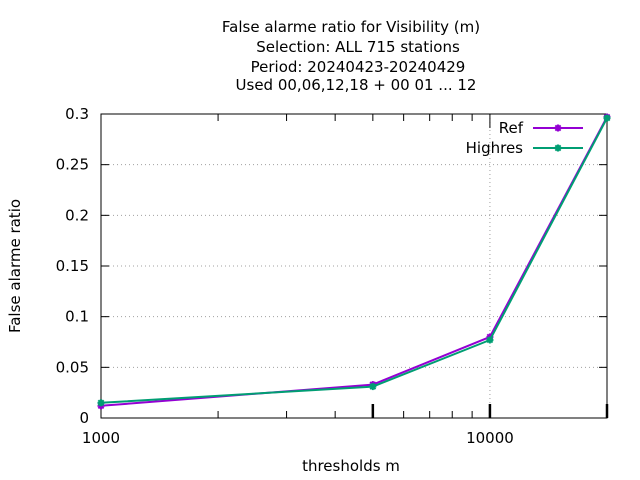 This screenshot has width=640, height=480. Describe the element at coordinates (558, 128) in the screenshot. I see `legend-marker-ref` at that location.